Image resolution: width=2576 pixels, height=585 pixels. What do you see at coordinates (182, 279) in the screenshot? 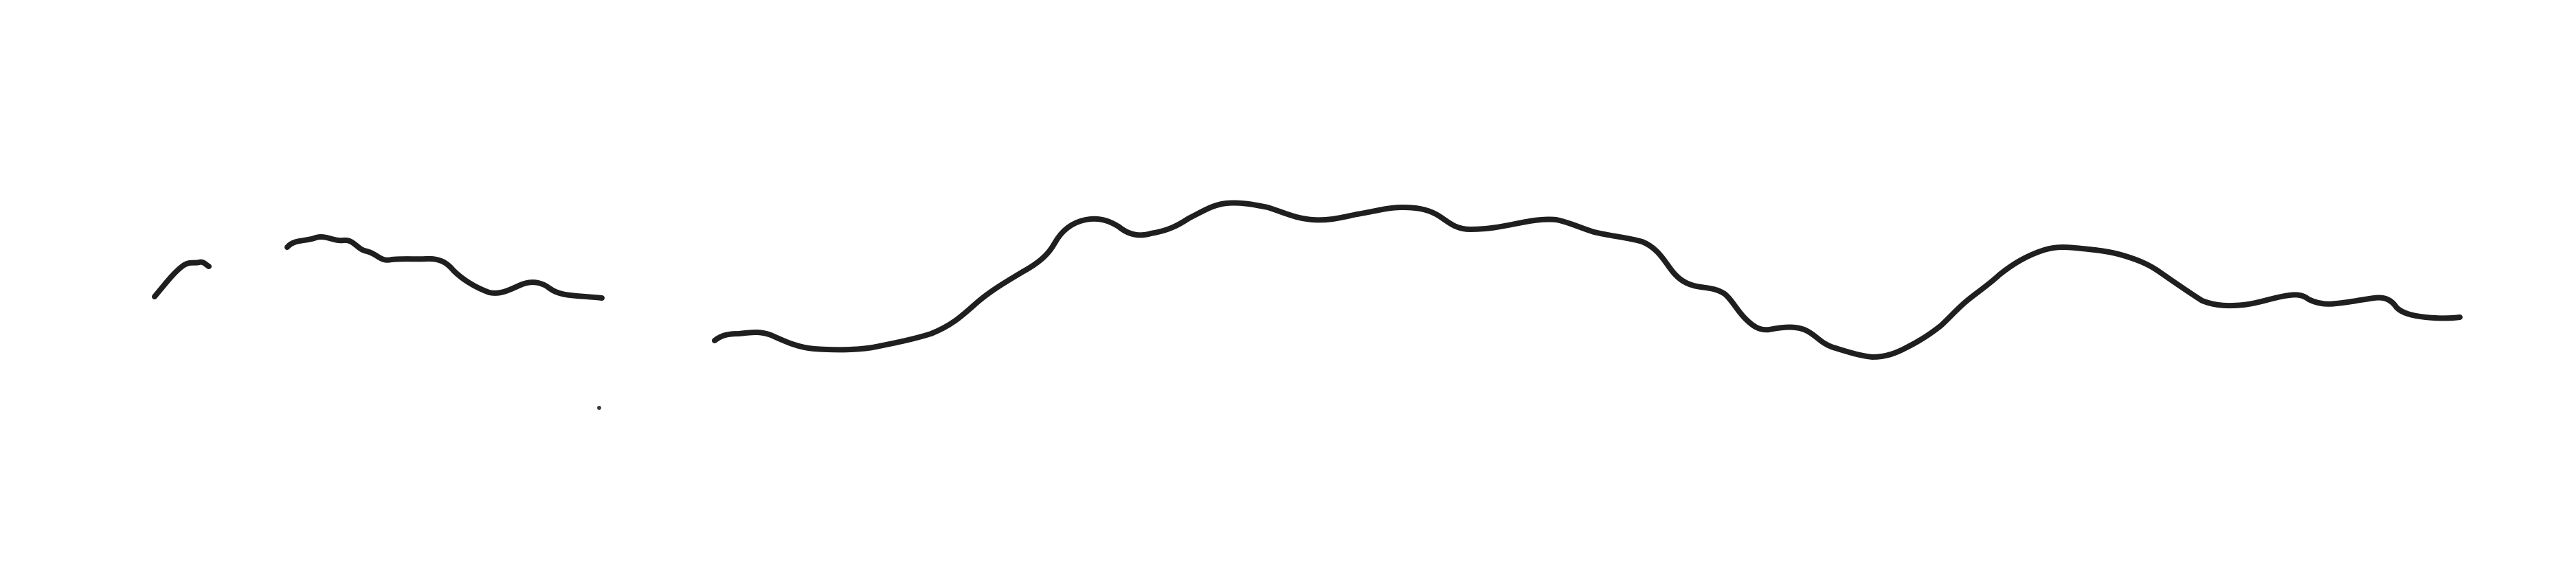
I see `short-hook-stroke` at bounding box center [182, 279].